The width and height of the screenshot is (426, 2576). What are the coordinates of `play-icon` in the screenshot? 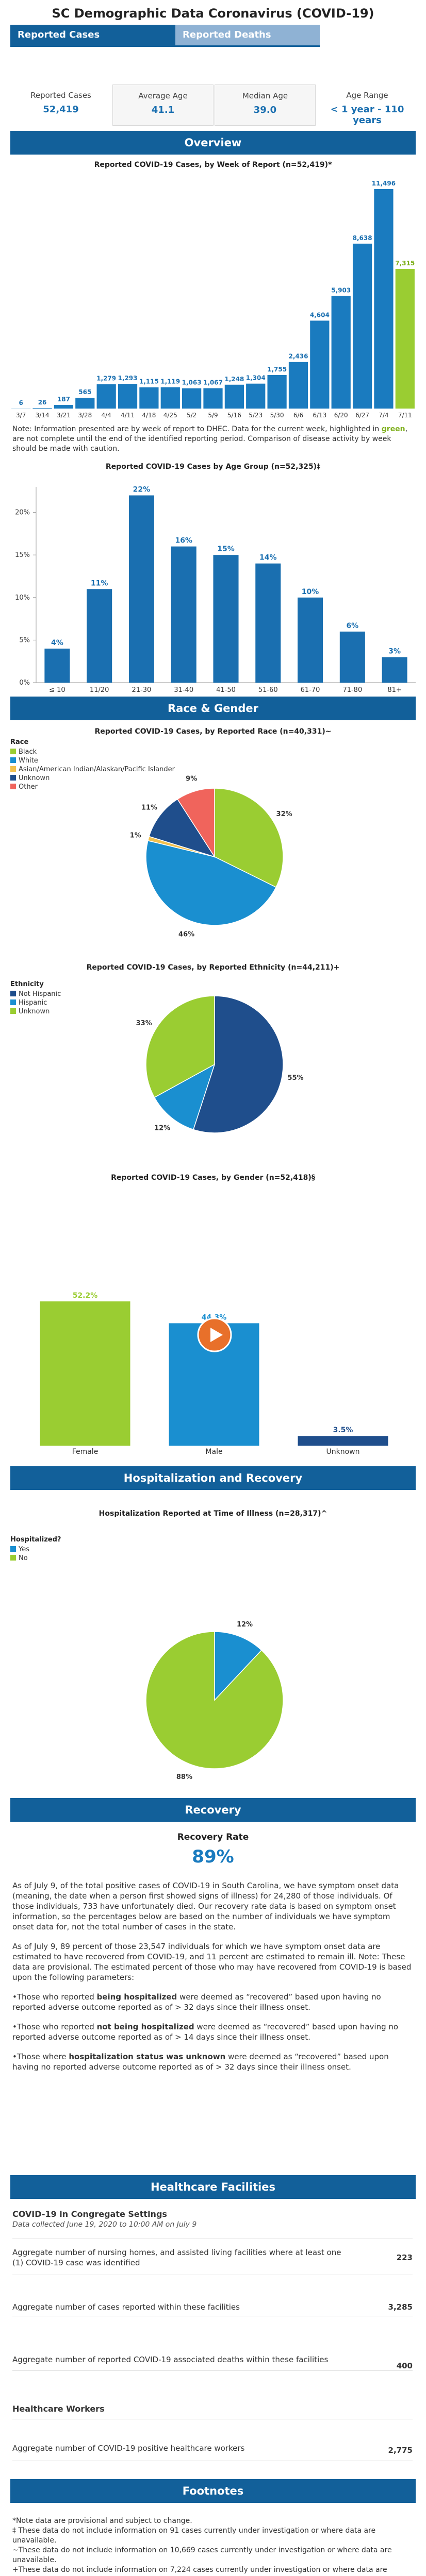 It's located at (215, 1334).